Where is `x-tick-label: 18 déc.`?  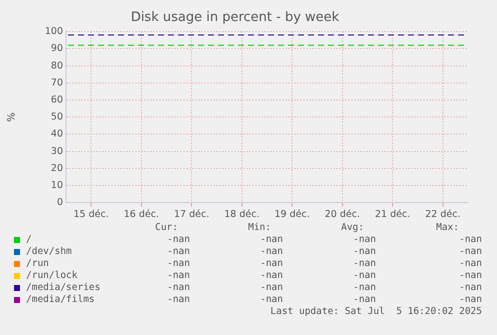 x-tick-label: 18 déc. is located at coordinates (242, 214).